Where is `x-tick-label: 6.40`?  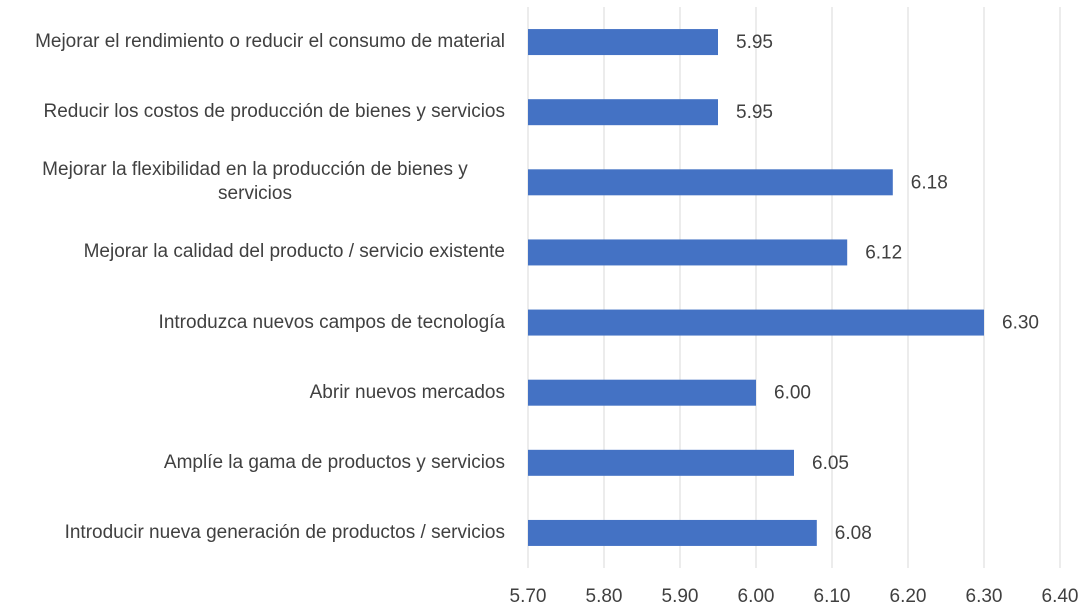
x-tick-label: 6.40 is located at coordinates (1060, 596).